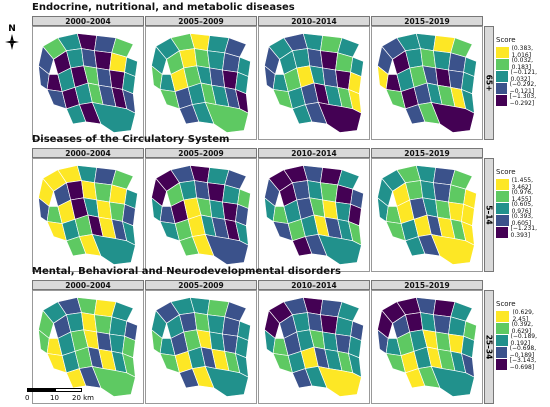 This screenshot has height=407, width=550. I want to click on legend-item: (0.383, 1.016], so click(523, 52).